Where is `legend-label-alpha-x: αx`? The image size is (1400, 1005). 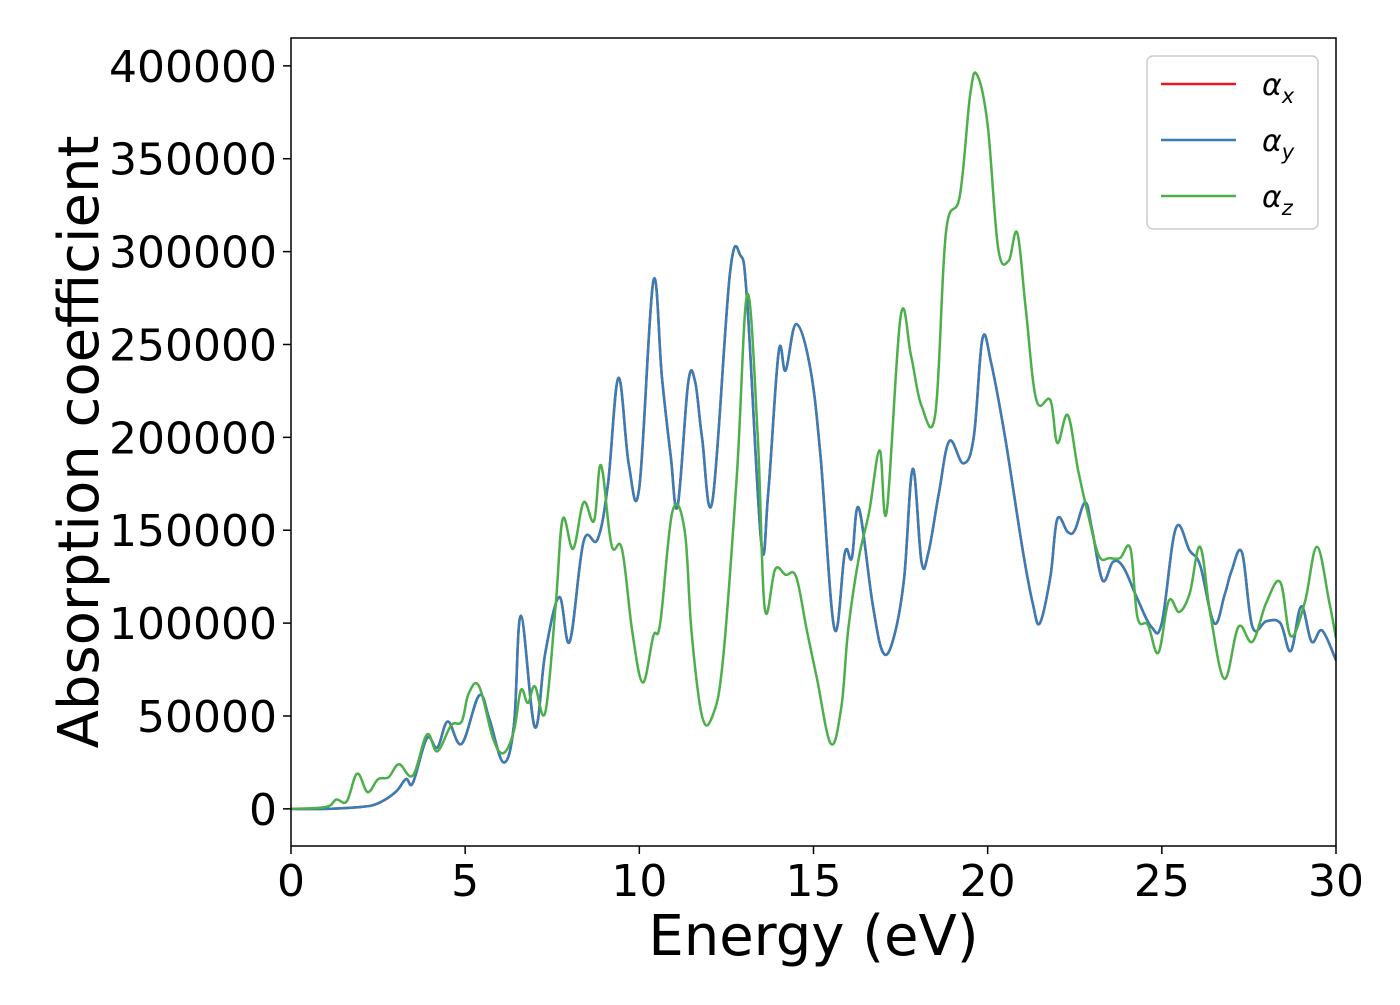 legend-label-alpha-x: αx is located at coordinates (1278, 88).